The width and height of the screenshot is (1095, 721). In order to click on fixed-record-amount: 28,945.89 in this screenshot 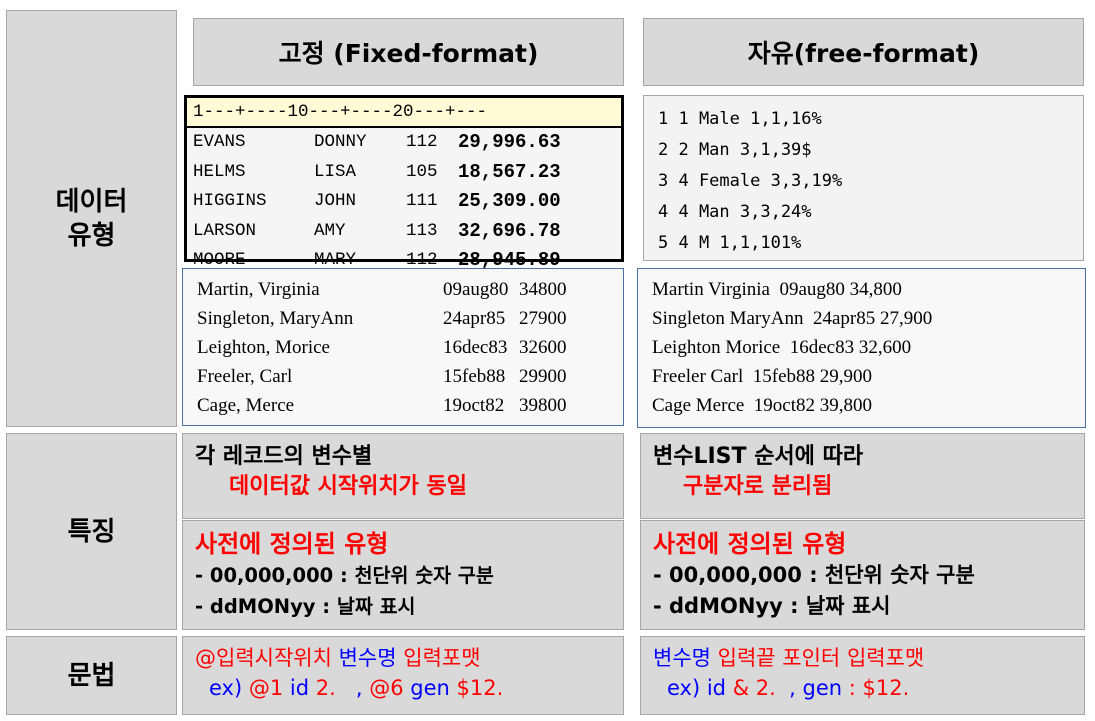, I will do `click(509, 260)`.